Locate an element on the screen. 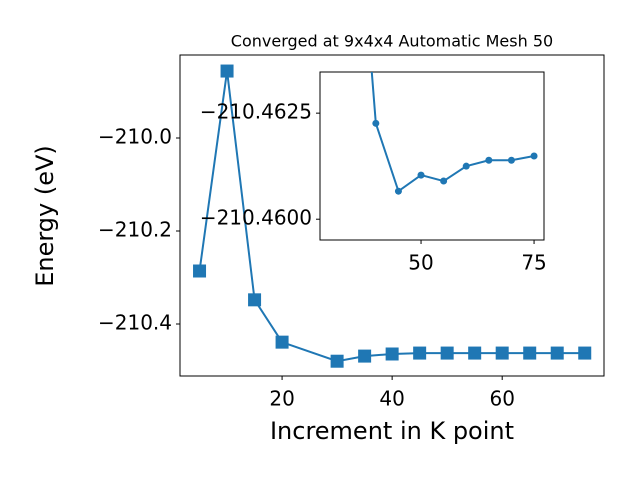 The image size is (640, 480). x-tick-label: 50 is located at coordinates (420, 263).